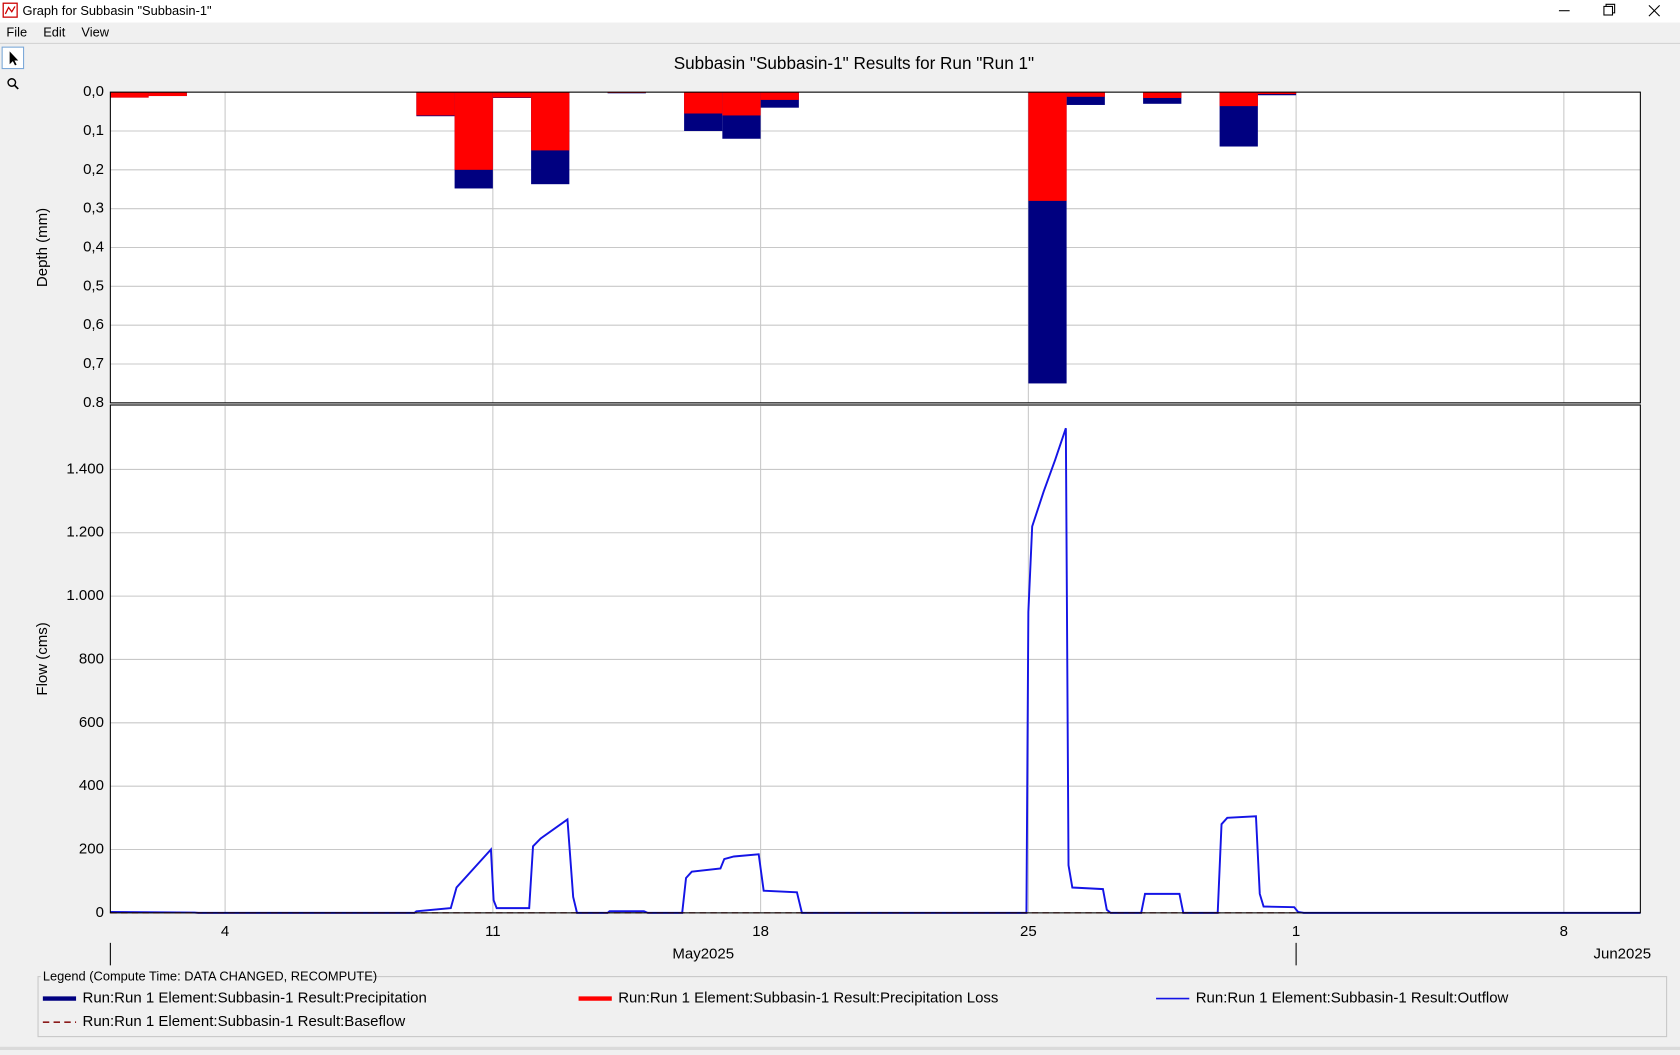 This screenshot has width=1680, height=1055. What do you see at coordinates (840, 11) in the screenshot?
I see `title-bar` at bounding box center [840, 11].